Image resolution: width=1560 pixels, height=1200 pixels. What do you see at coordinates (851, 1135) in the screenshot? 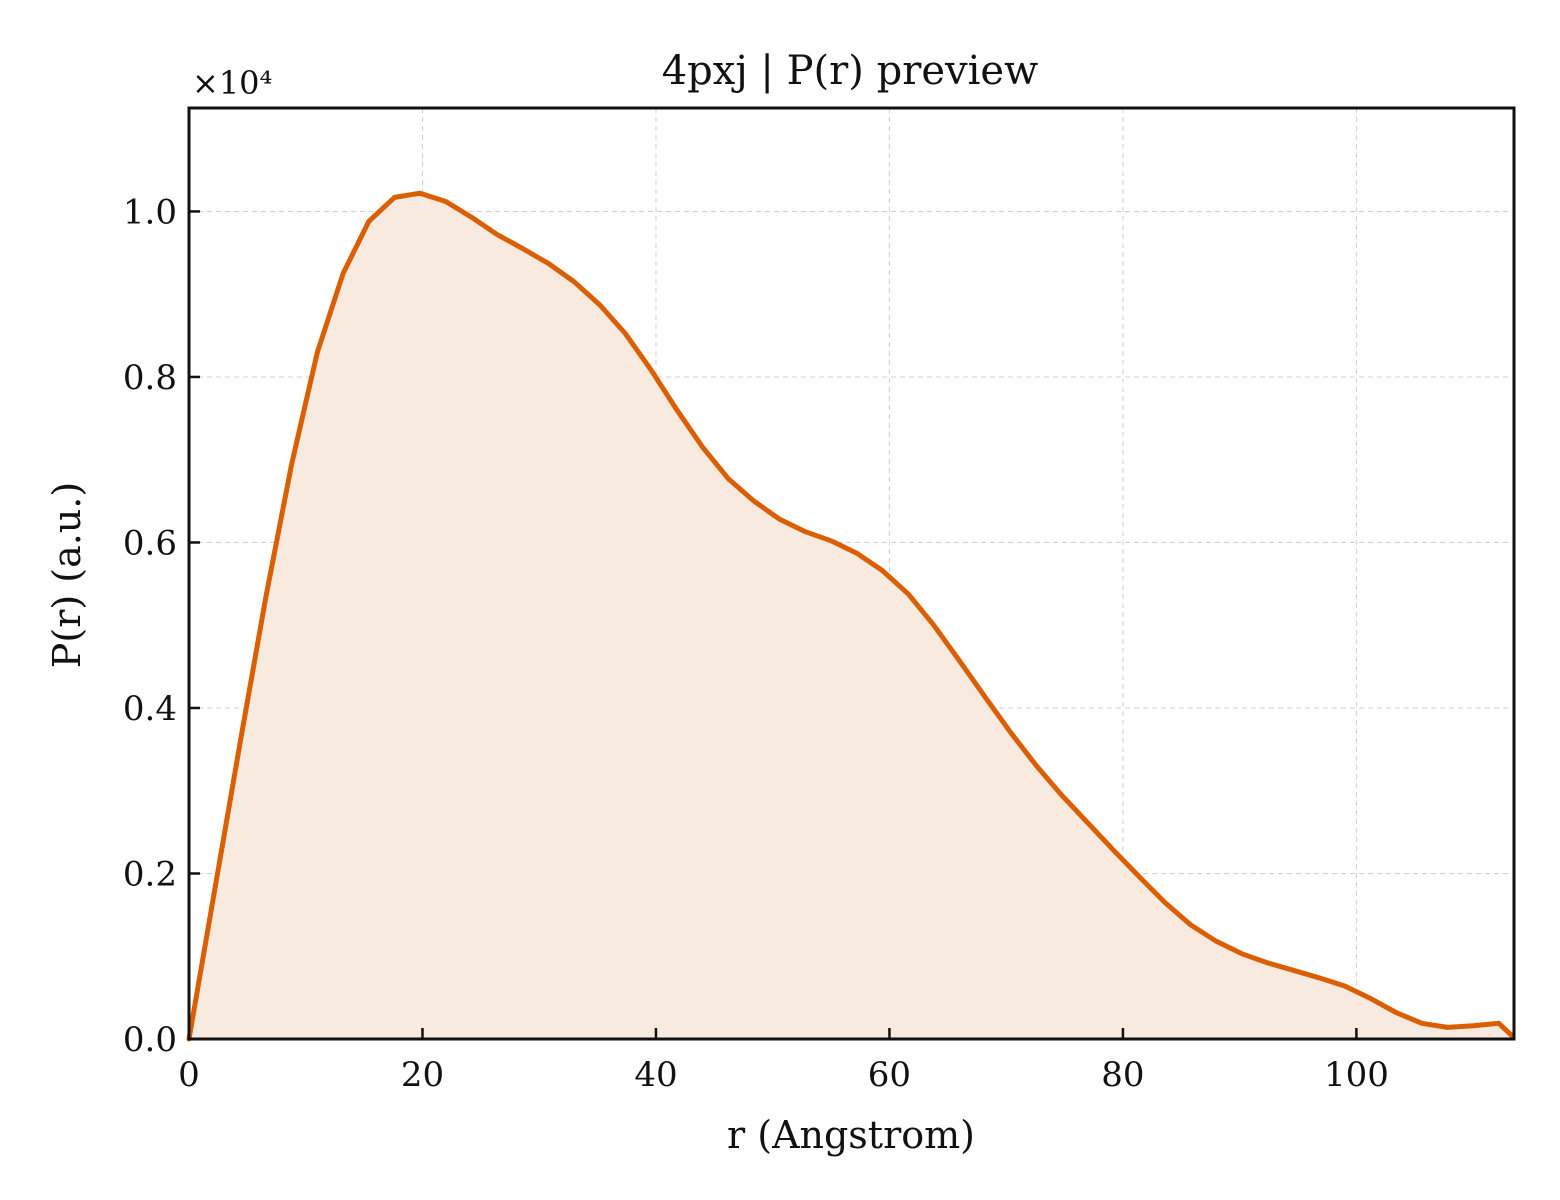
I see `x-axis-label: r (Angstrom)` at bounding box center [851, 1135].